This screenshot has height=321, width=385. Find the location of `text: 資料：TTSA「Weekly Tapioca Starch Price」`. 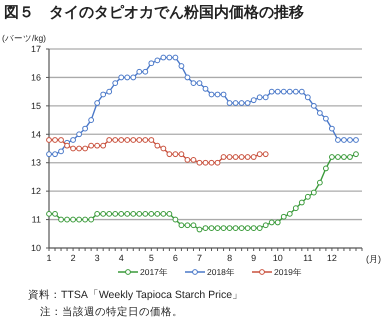

text: 資料：TTSA「Weekly Tapioca Starch Price」 is located at coordinates (136, 294).